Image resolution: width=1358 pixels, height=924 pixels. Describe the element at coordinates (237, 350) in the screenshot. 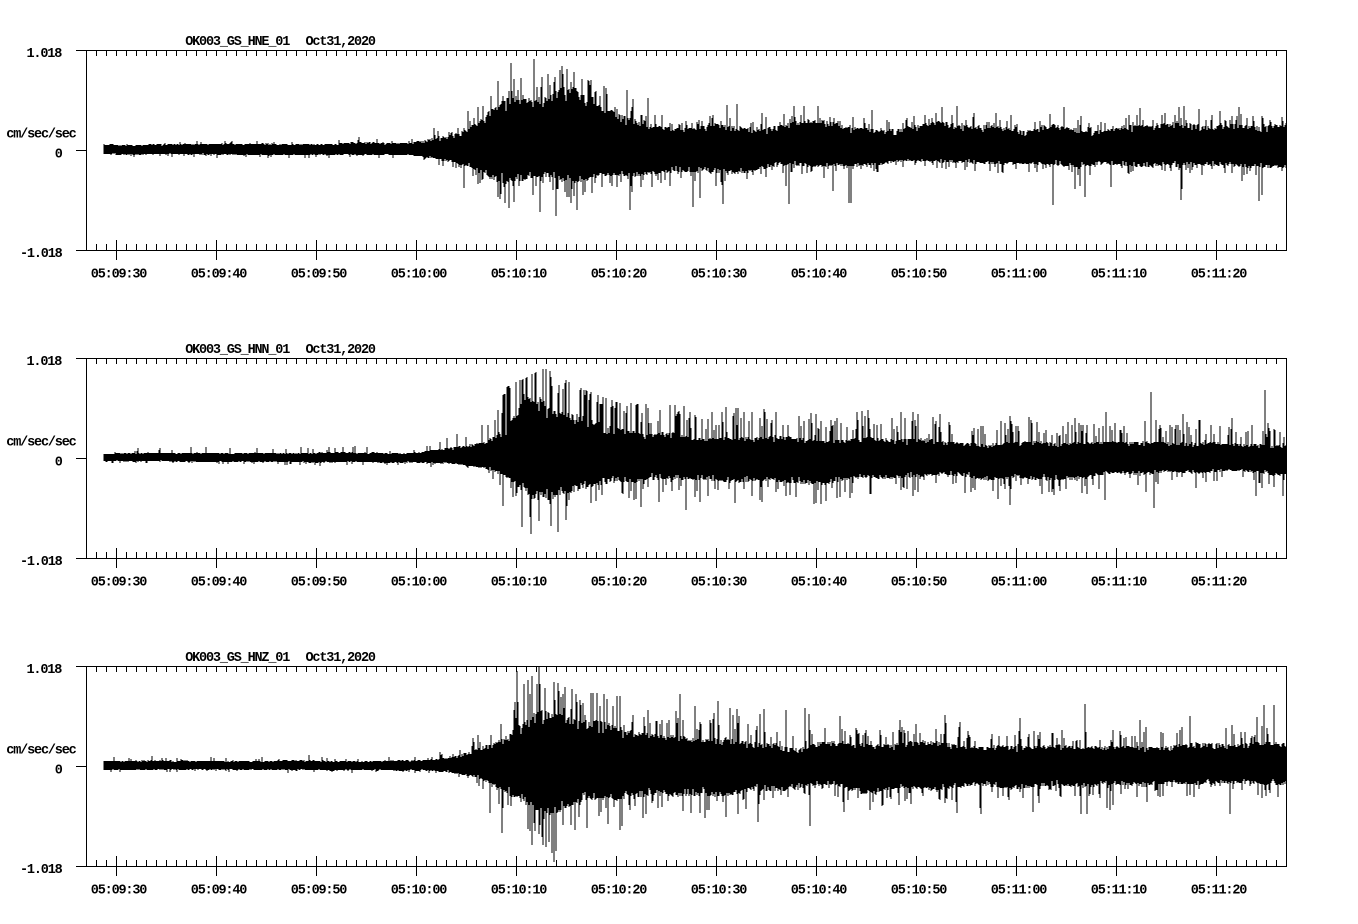

I see `svg-text: OK003_GS_HNN_01` at that location.